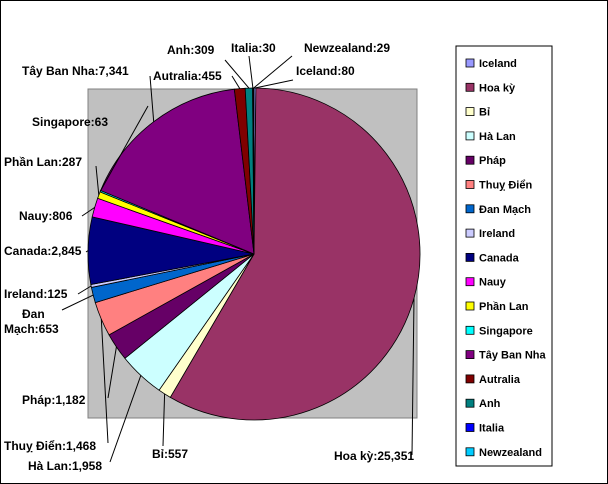 The width and height of the screenshot is (608, 484). I want to click on data-label-14: Anh:309, so click(191, 50).